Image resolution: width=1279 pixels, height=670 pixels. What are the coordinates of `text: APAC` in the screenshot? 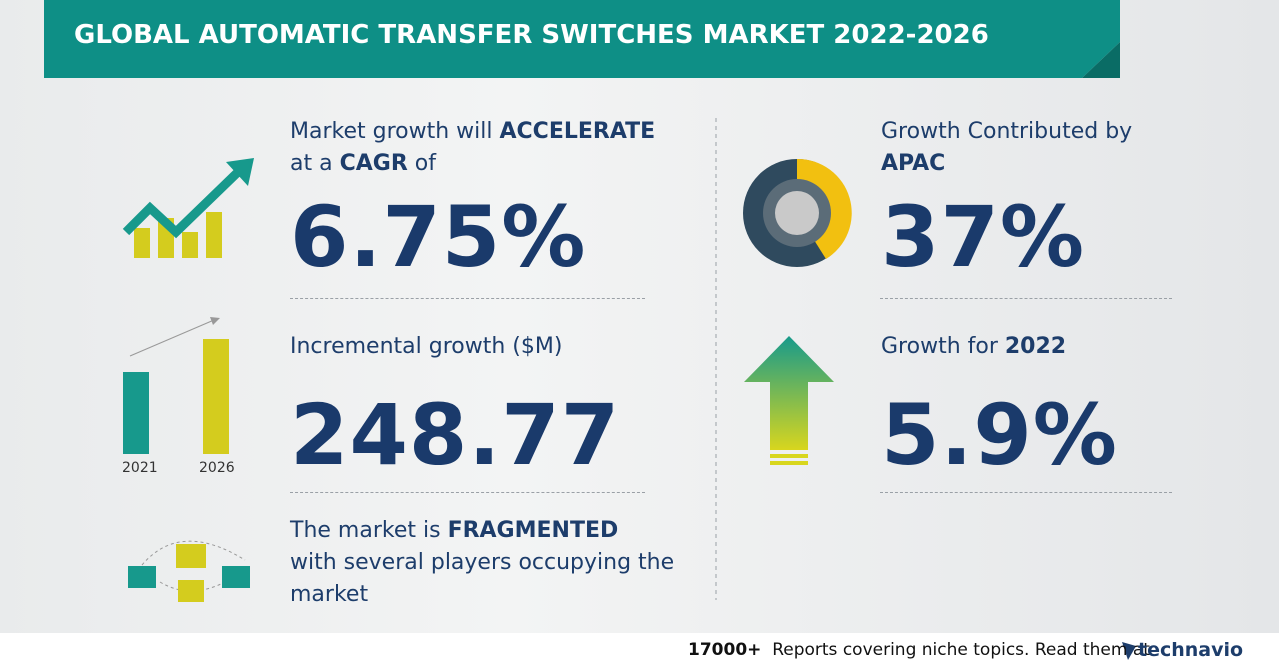 It's located at (913, 163).